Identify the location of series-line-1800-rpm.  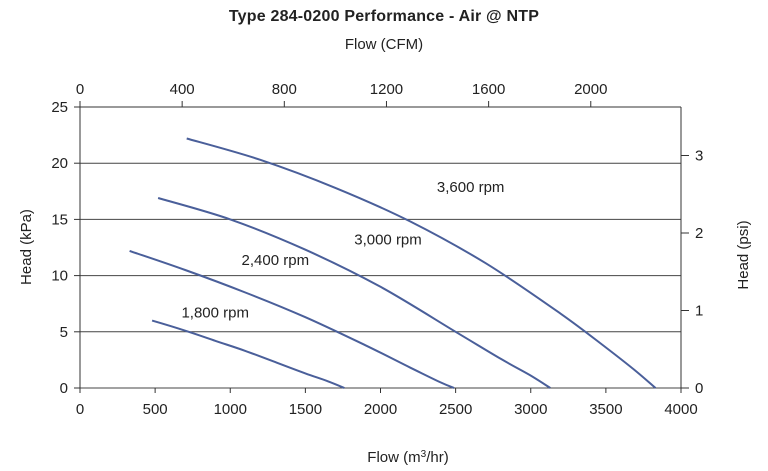
(248, 354).